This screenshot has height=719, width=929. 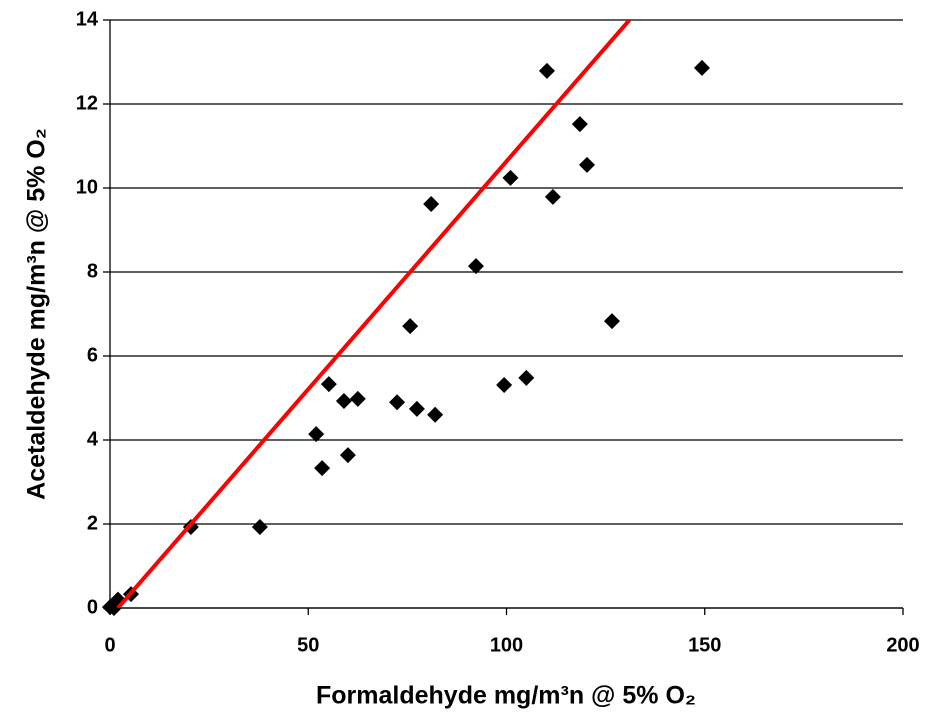 What do you see at coordinates (87, 19) in the screenshot?
I see `y-tick-label: 14` at bounding box center [87, 19].